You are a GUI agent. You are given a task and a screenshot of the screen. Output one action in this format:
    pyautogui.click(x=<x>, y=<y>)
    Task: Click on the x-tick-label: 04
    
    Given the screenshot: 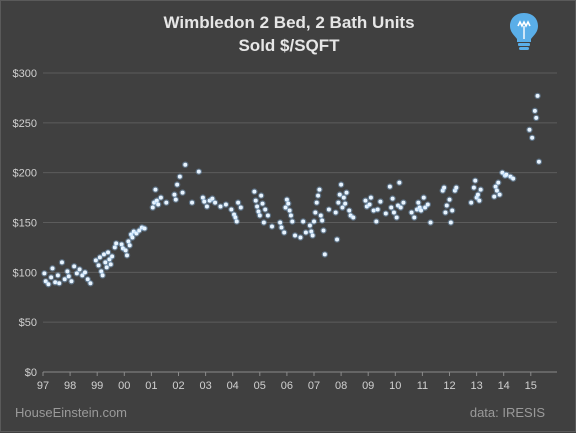 What is the action you would take?
    pyautogui.click(x=233, y=386)
    